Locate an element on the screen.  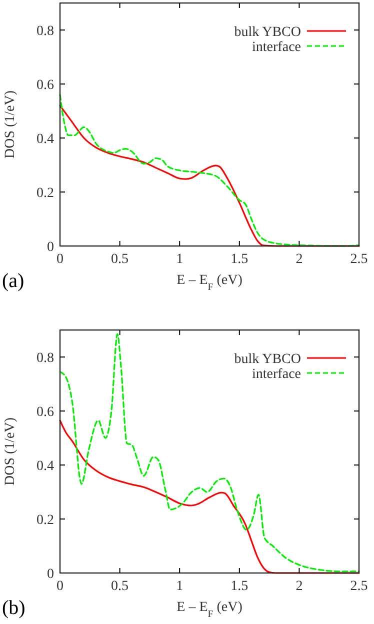
text: (b) is located at coordinates (14, 608).